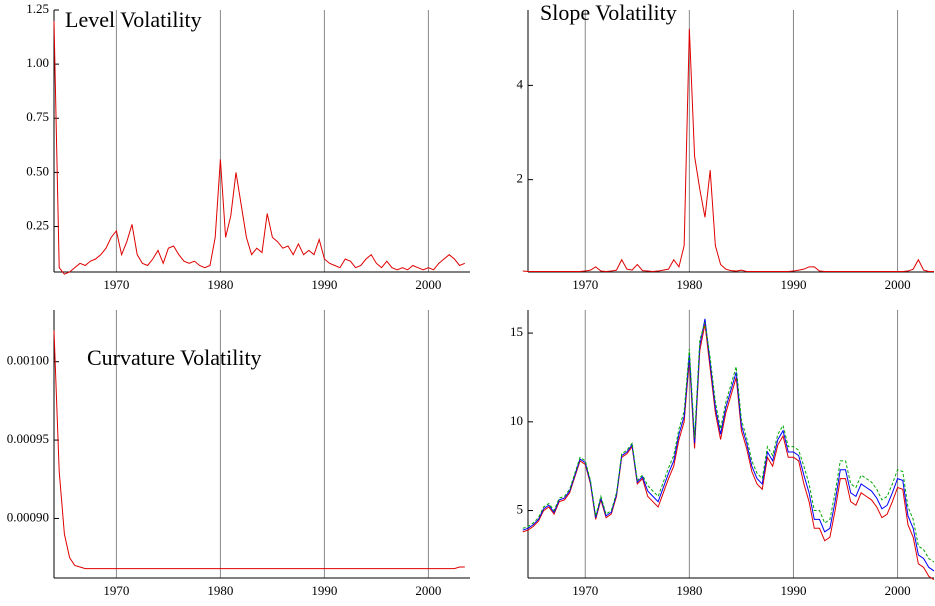 The width and height of the screenshot is (935, 606). What do you see at coordinates (520, 178) in the screenshot?
I see `y-tick-label: 2` at bounding box center [520, 178].